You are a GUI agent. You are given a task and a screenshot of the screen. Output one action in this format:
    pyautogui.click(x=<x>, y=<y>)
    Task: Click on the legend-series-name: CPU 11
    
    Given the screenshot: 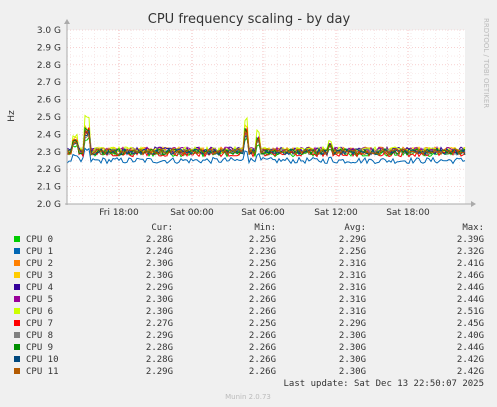 What is the action you would take?
    pyautogui.click(x=42, y=372)
    